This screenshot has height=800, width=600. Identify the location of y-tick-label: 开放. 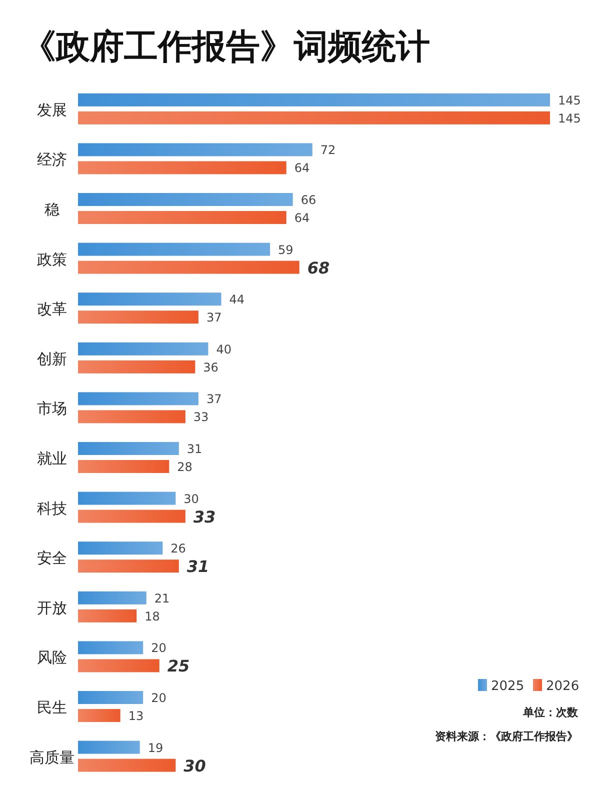
(52, 607).